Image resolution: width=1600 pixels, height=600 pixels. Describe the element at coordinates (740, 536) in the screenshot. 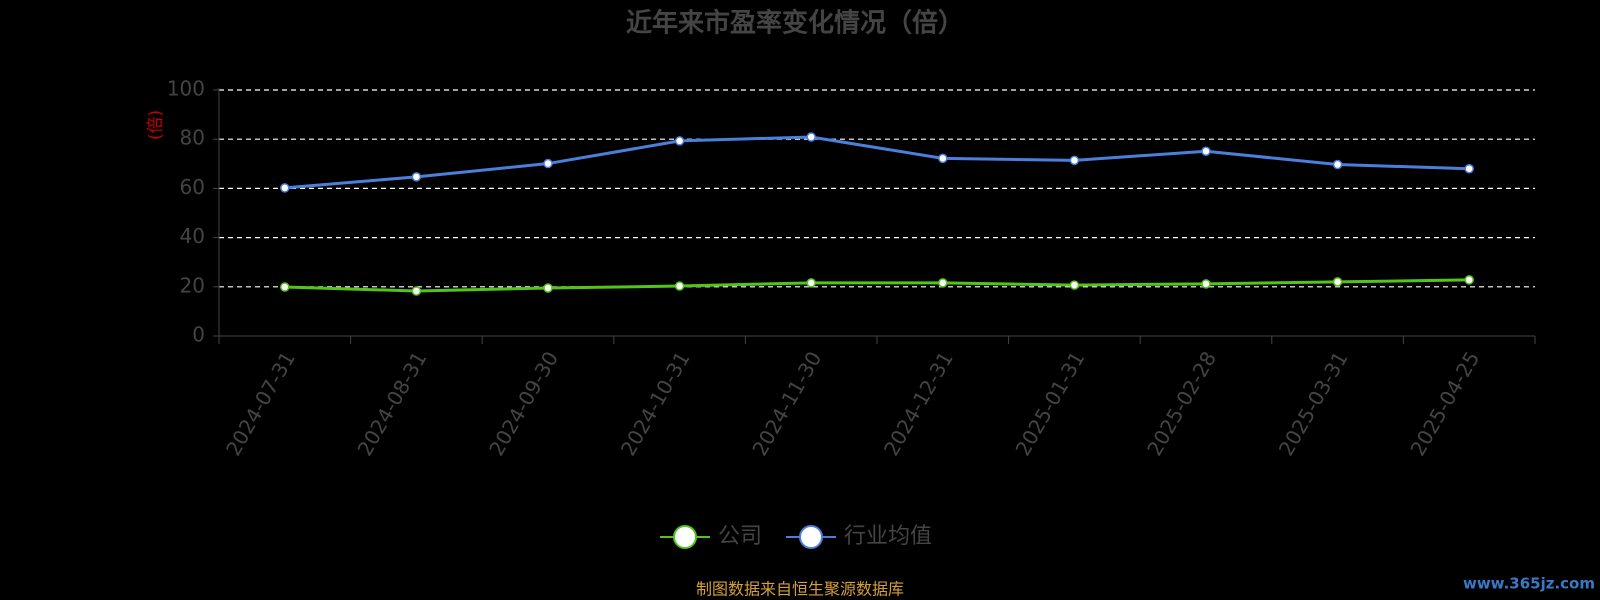

I see `legend-label: 公司` at that location.